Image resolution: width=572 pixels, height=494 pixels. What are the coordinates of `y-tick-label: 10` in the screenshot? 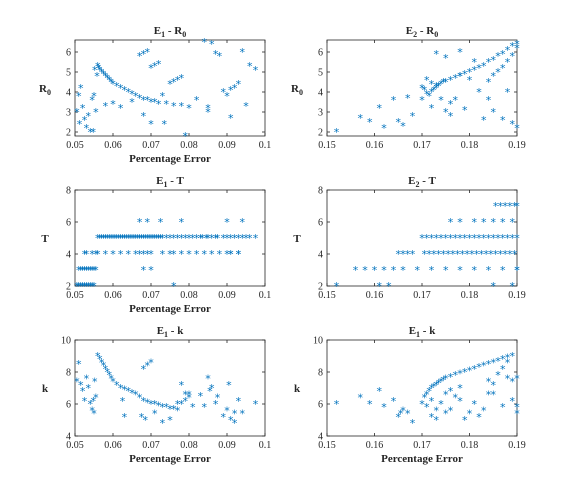 It's located at (66, 341).